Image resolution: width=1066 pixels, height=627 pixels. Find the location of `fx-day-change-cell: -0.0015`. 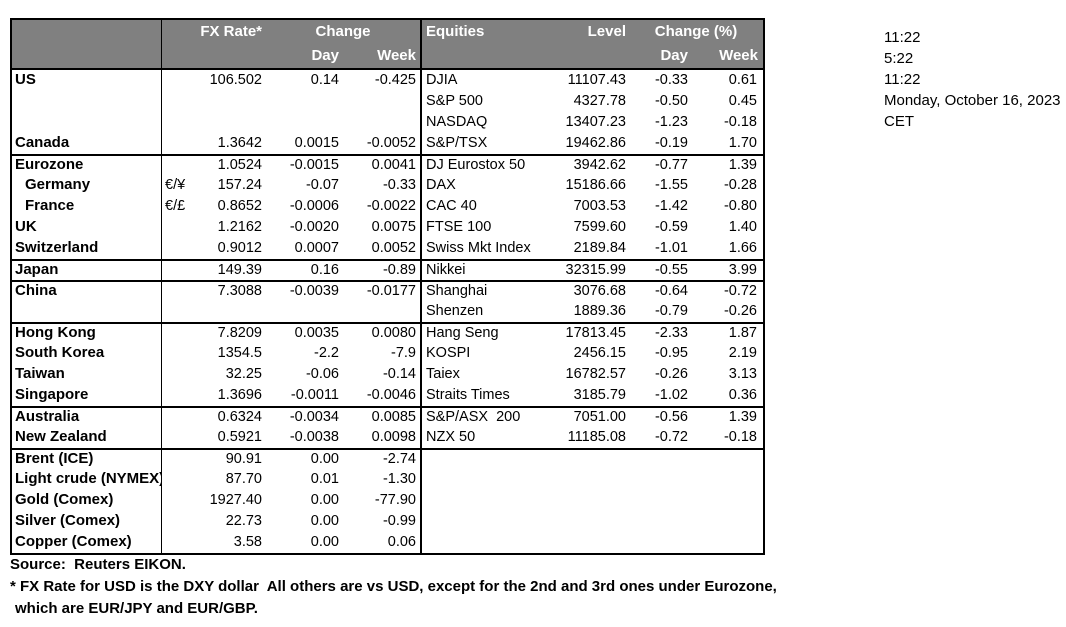

fx-day-change-cell: -0.0015 is located at coordinates (314, 165).